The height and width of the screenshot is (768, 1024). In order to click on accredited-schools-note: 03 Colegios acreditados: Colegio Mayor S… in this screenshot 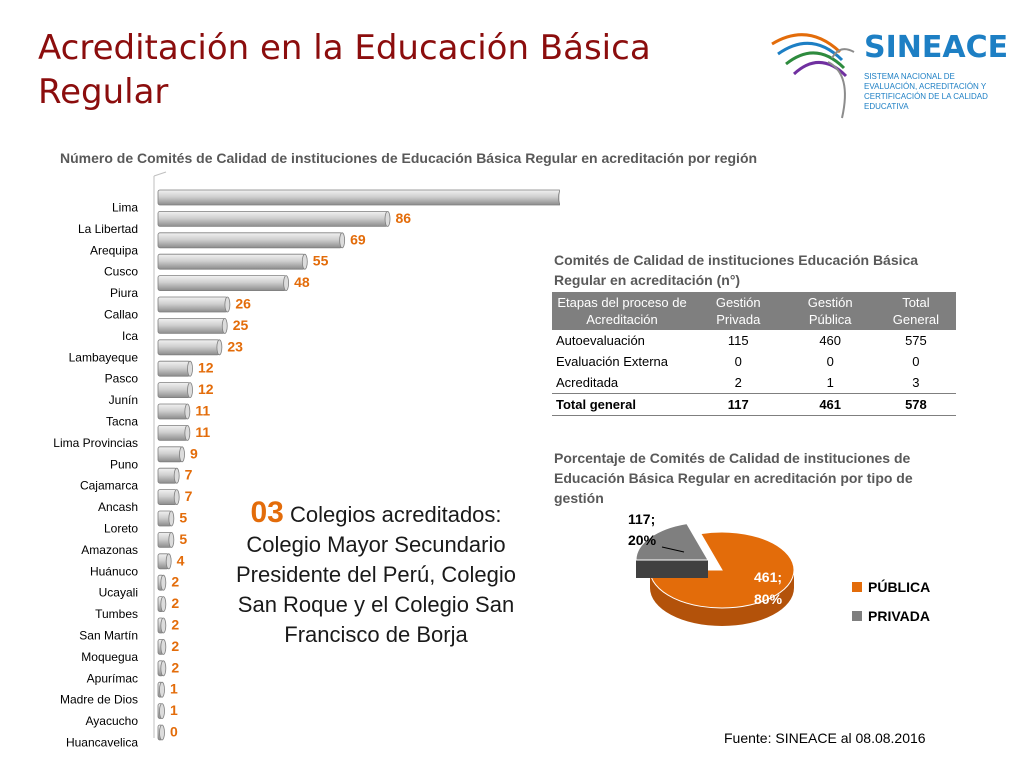, I will do `click(376, 574)`.